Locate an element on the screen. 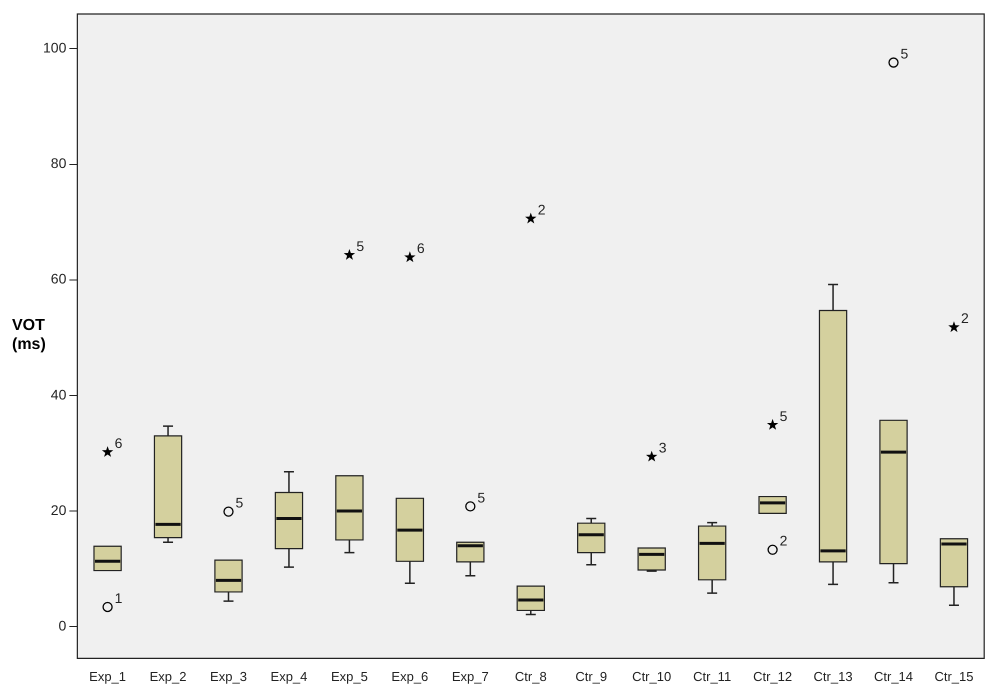 The image size is (990, 688). annotation: 1 is located at coordinates (118, 598).